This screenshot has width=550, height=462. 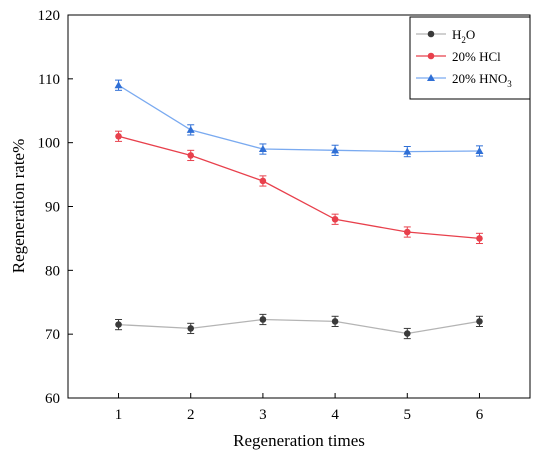 What do you see at coordinates (299, 440) in the screenshot?
I see `x-axis-title: Regeneration times` at bounding box center [299, 440].